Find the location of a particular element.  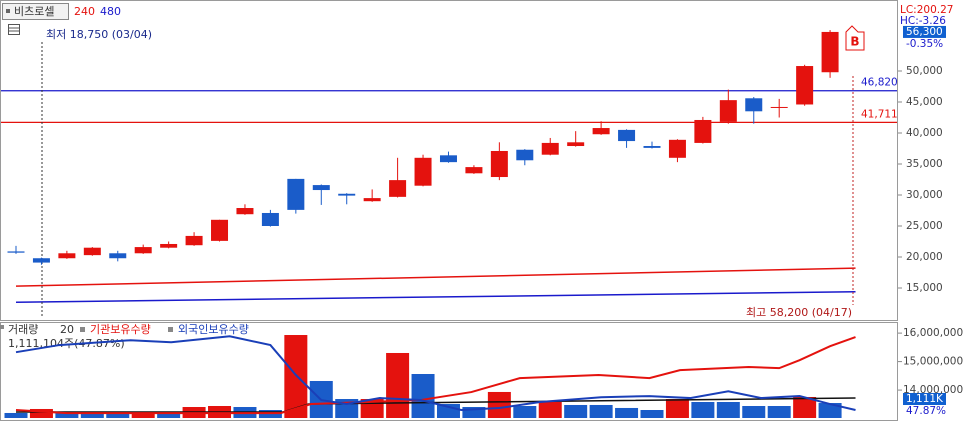

y-tick-label: 15,000 is located at coordinates (924, 288).